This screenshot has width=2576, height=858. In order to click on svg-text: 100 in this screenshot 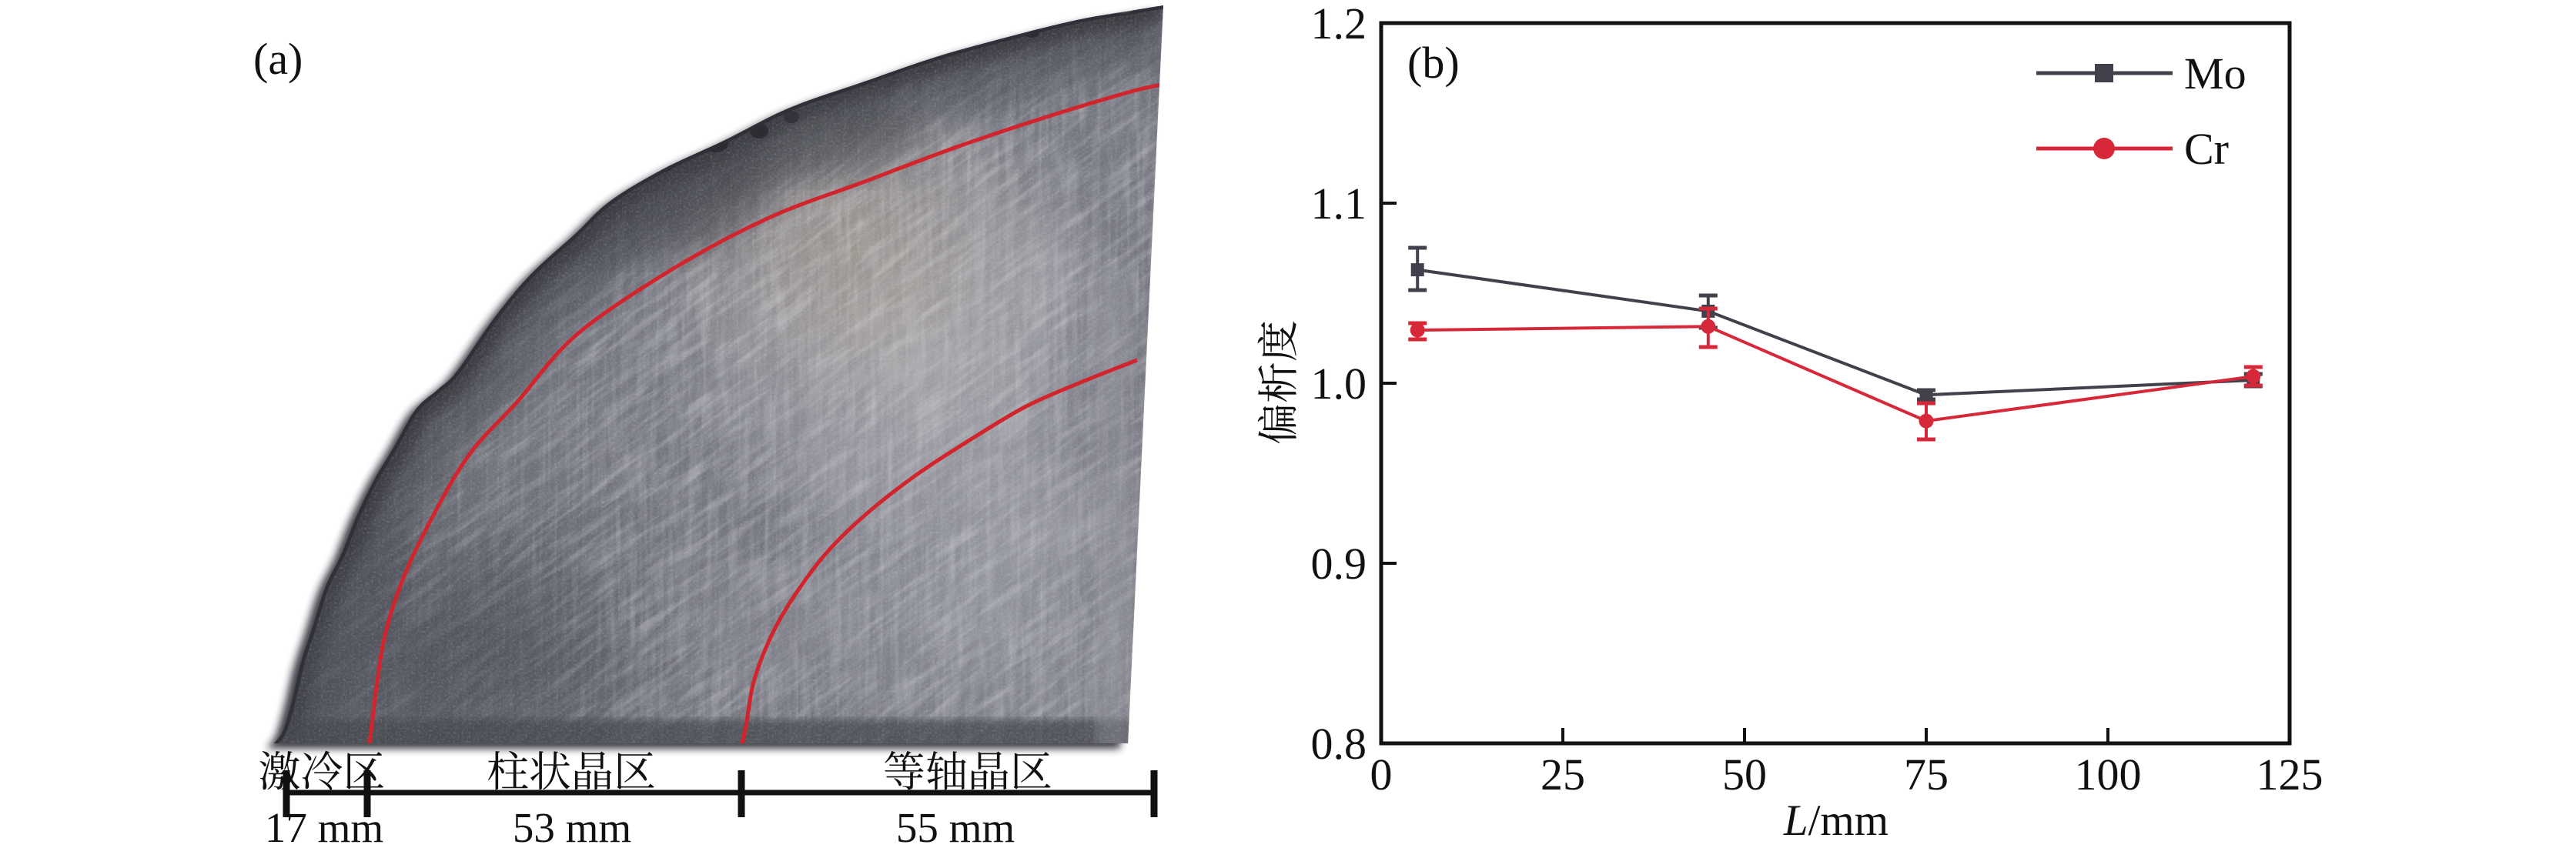, I will do `click(2109, 774)`.